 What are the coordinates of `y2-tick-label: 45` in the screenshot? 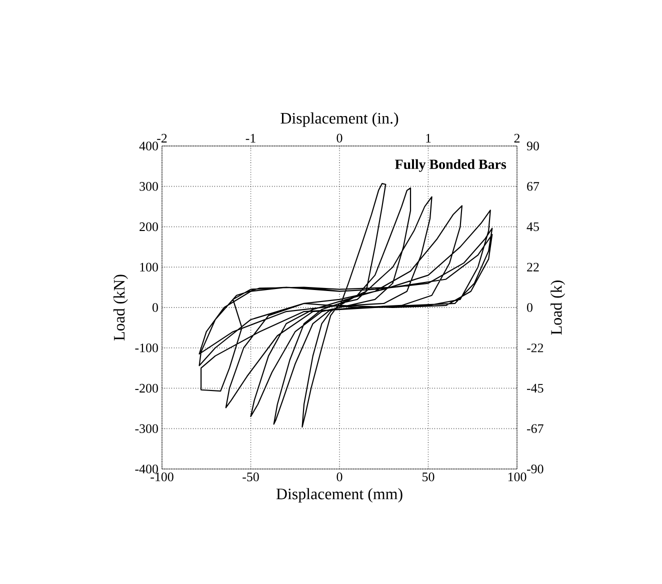 It's located at (532, 227).